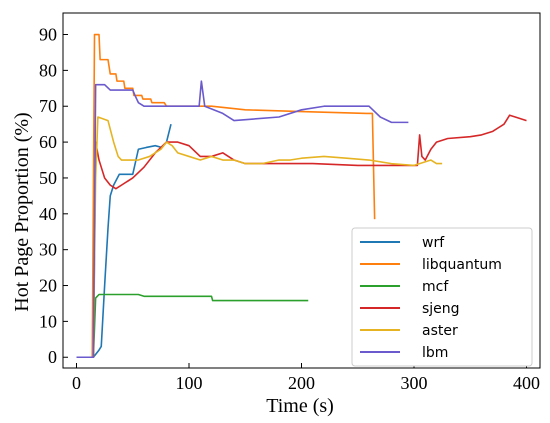 The height and width of the screenshot is (423, 550). I want to click on x-axis-title: Time (s), so click(300, 406).